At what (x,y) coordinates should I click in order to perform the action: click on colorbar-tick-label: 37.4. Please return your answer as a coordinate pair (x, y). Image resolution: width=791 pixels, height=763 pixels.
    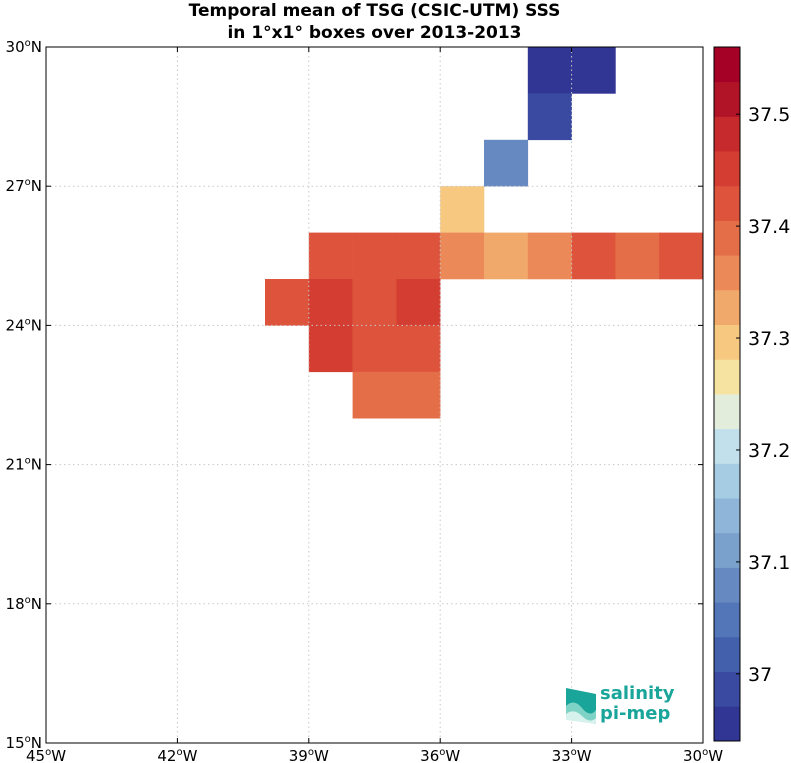
    Looking at the image, I should click on (769, 227).